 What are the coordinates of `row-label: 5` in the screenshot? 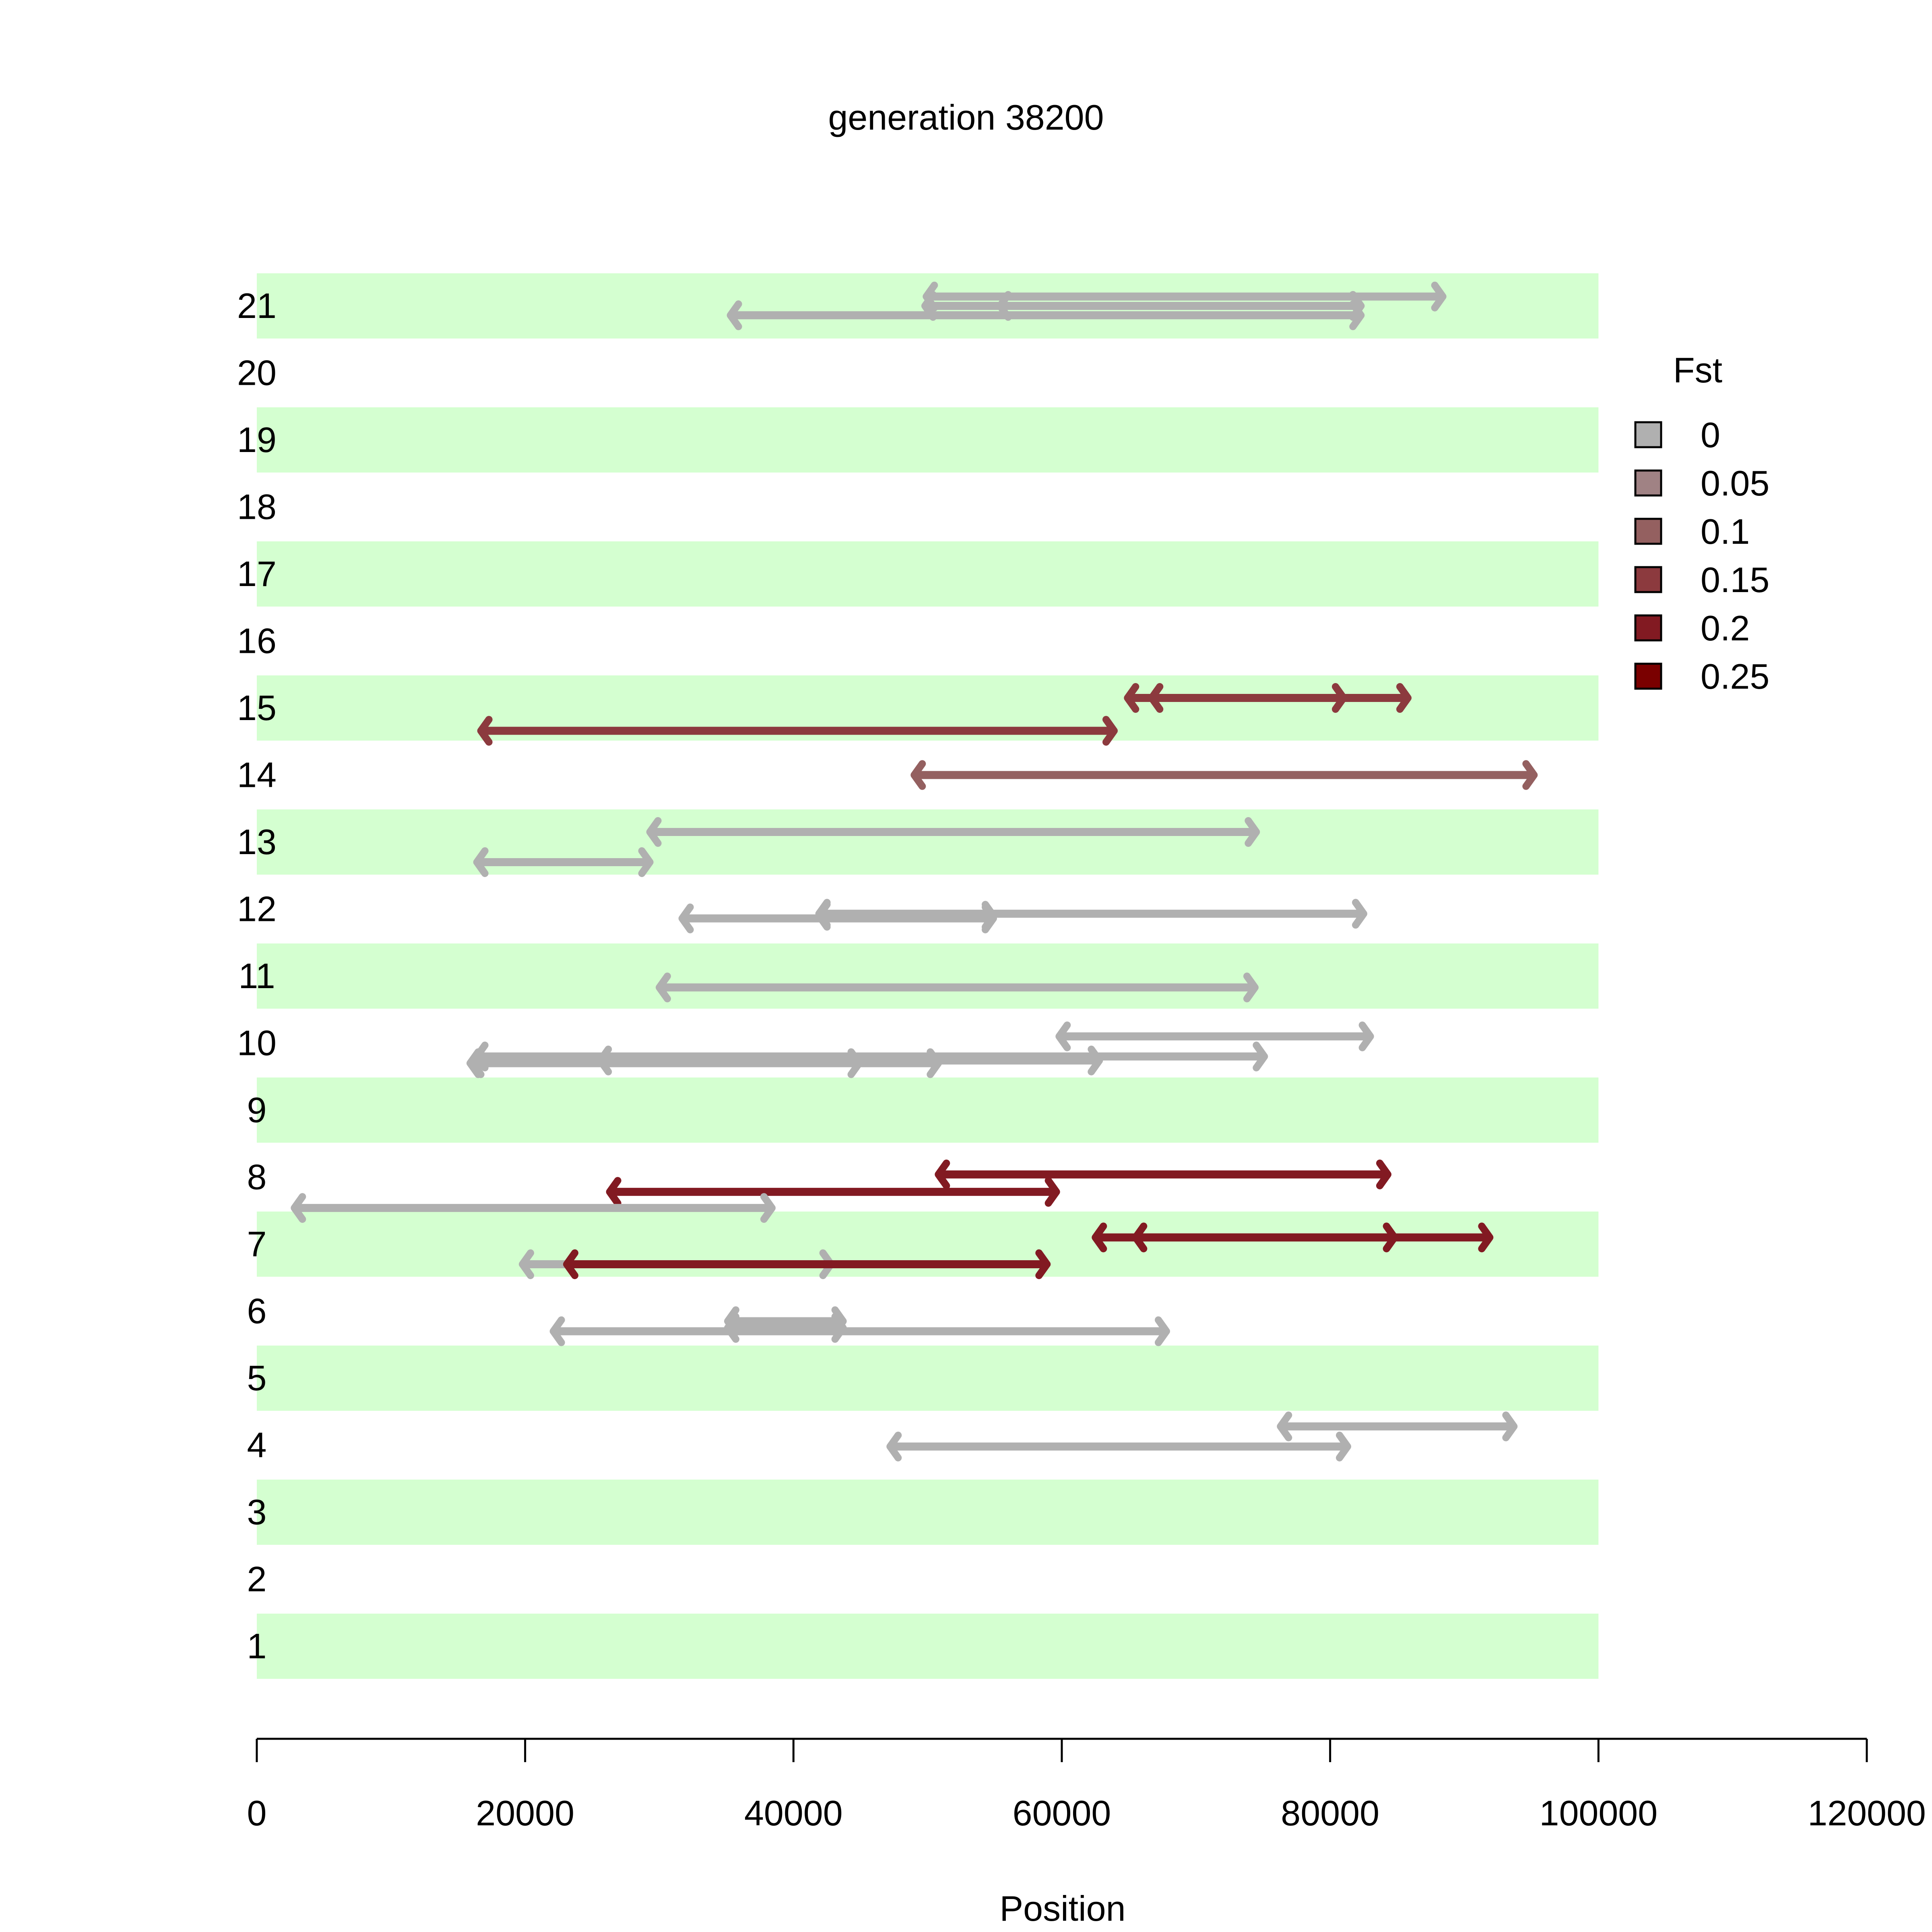 It's located at (257, 1378).